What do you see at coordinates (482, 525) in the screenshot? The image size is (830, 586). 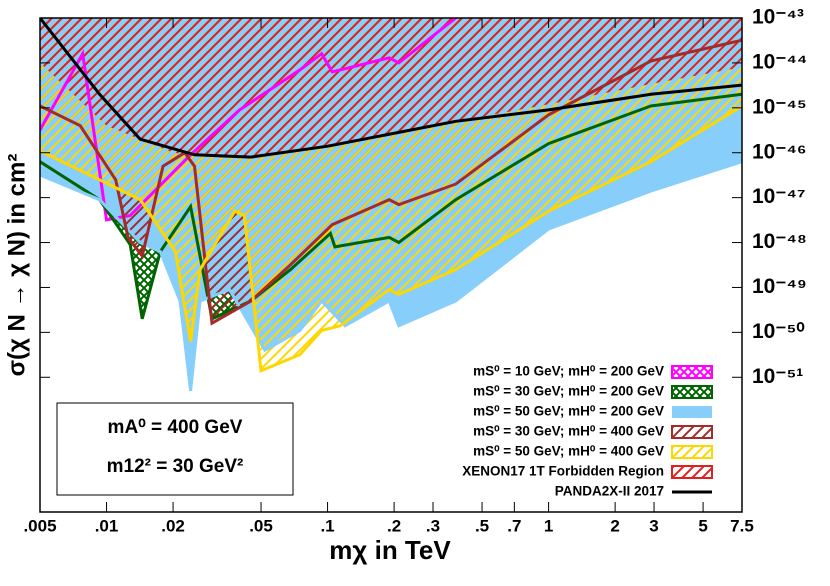 I see `x-tick-label: .5` at bounding box center [482, 525].